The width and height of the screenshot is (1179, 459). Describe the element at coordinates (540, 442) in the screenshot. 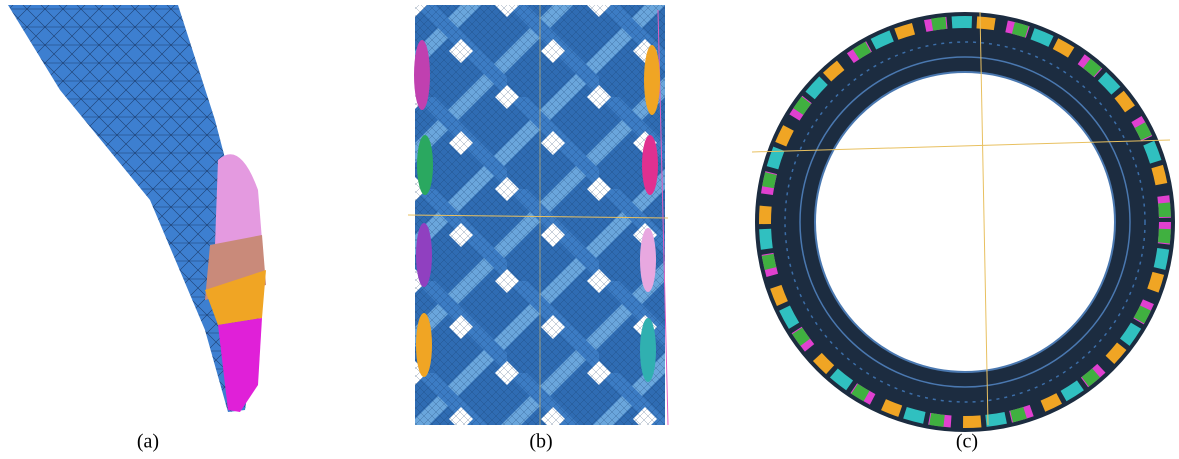

I see `caption: (b)` at that location.